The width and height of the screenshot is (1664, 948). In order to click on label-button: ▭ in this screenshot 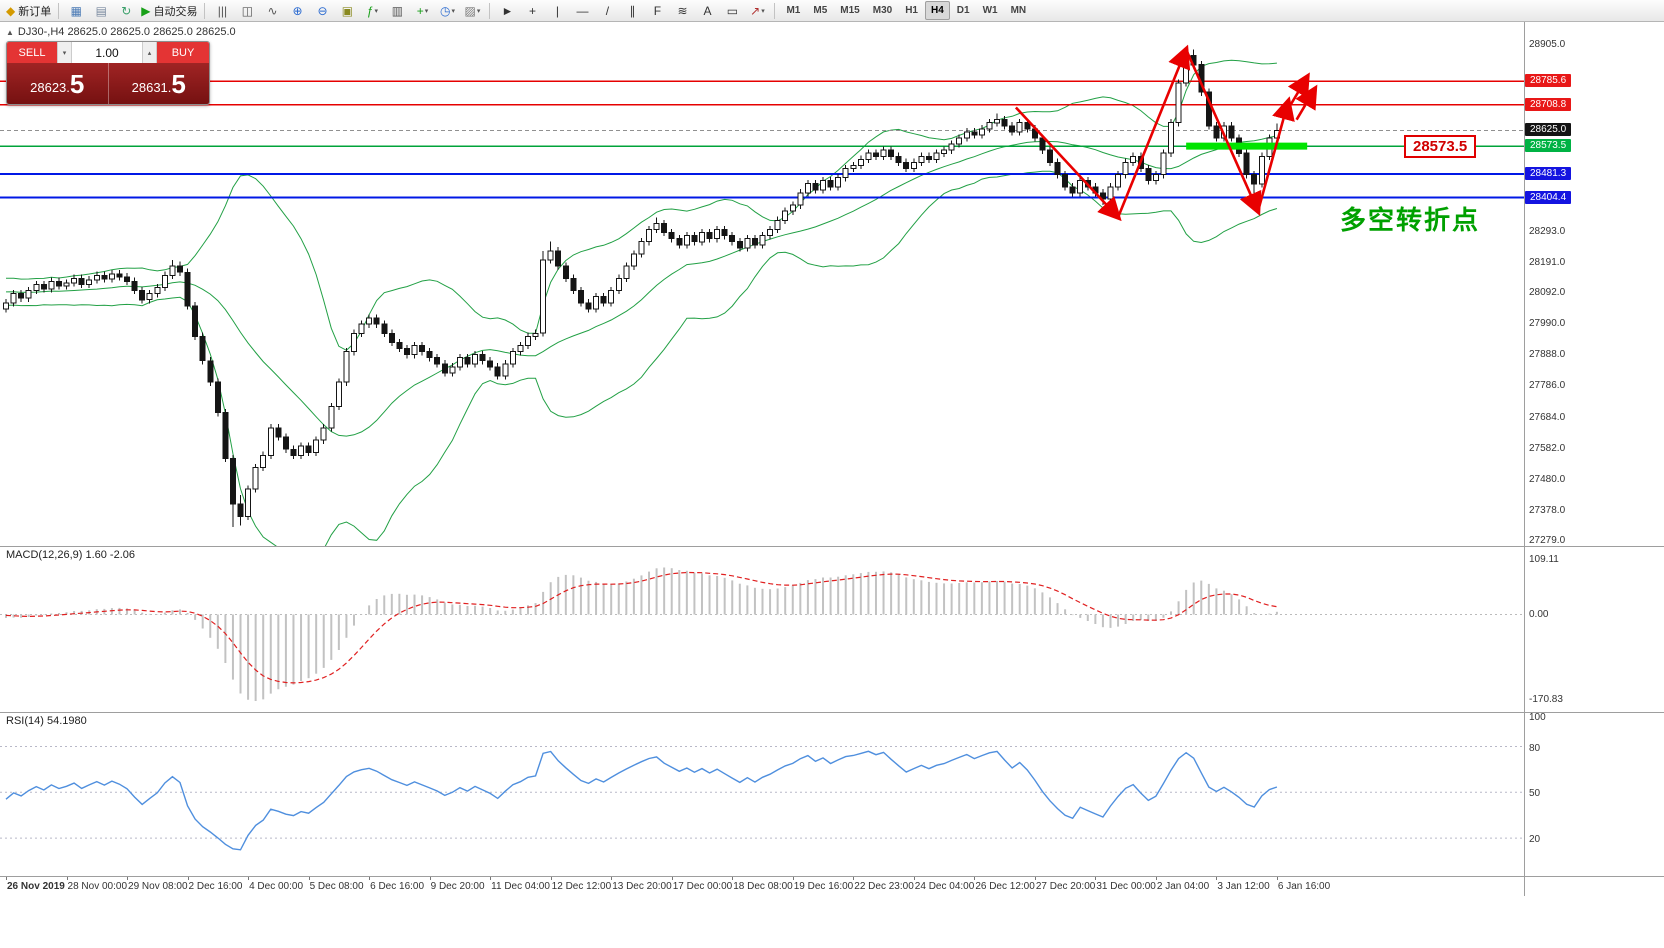, I will do `click(732, 11)`.